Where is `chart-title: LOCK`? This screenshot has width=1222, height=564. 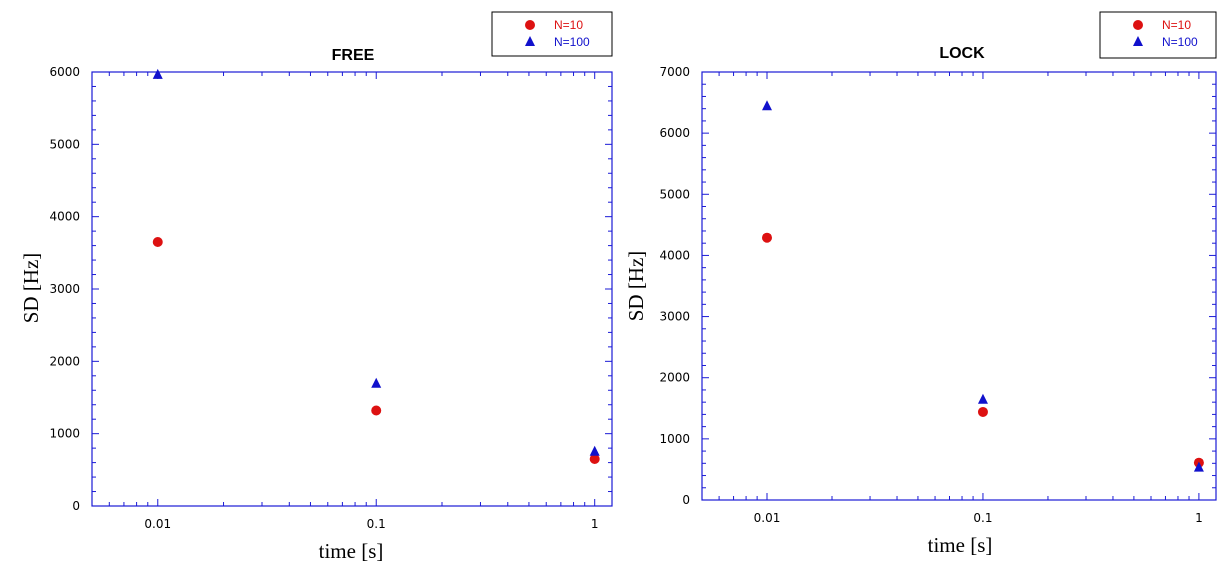 chart-title: LOCK is located at coordinates (962, 53).